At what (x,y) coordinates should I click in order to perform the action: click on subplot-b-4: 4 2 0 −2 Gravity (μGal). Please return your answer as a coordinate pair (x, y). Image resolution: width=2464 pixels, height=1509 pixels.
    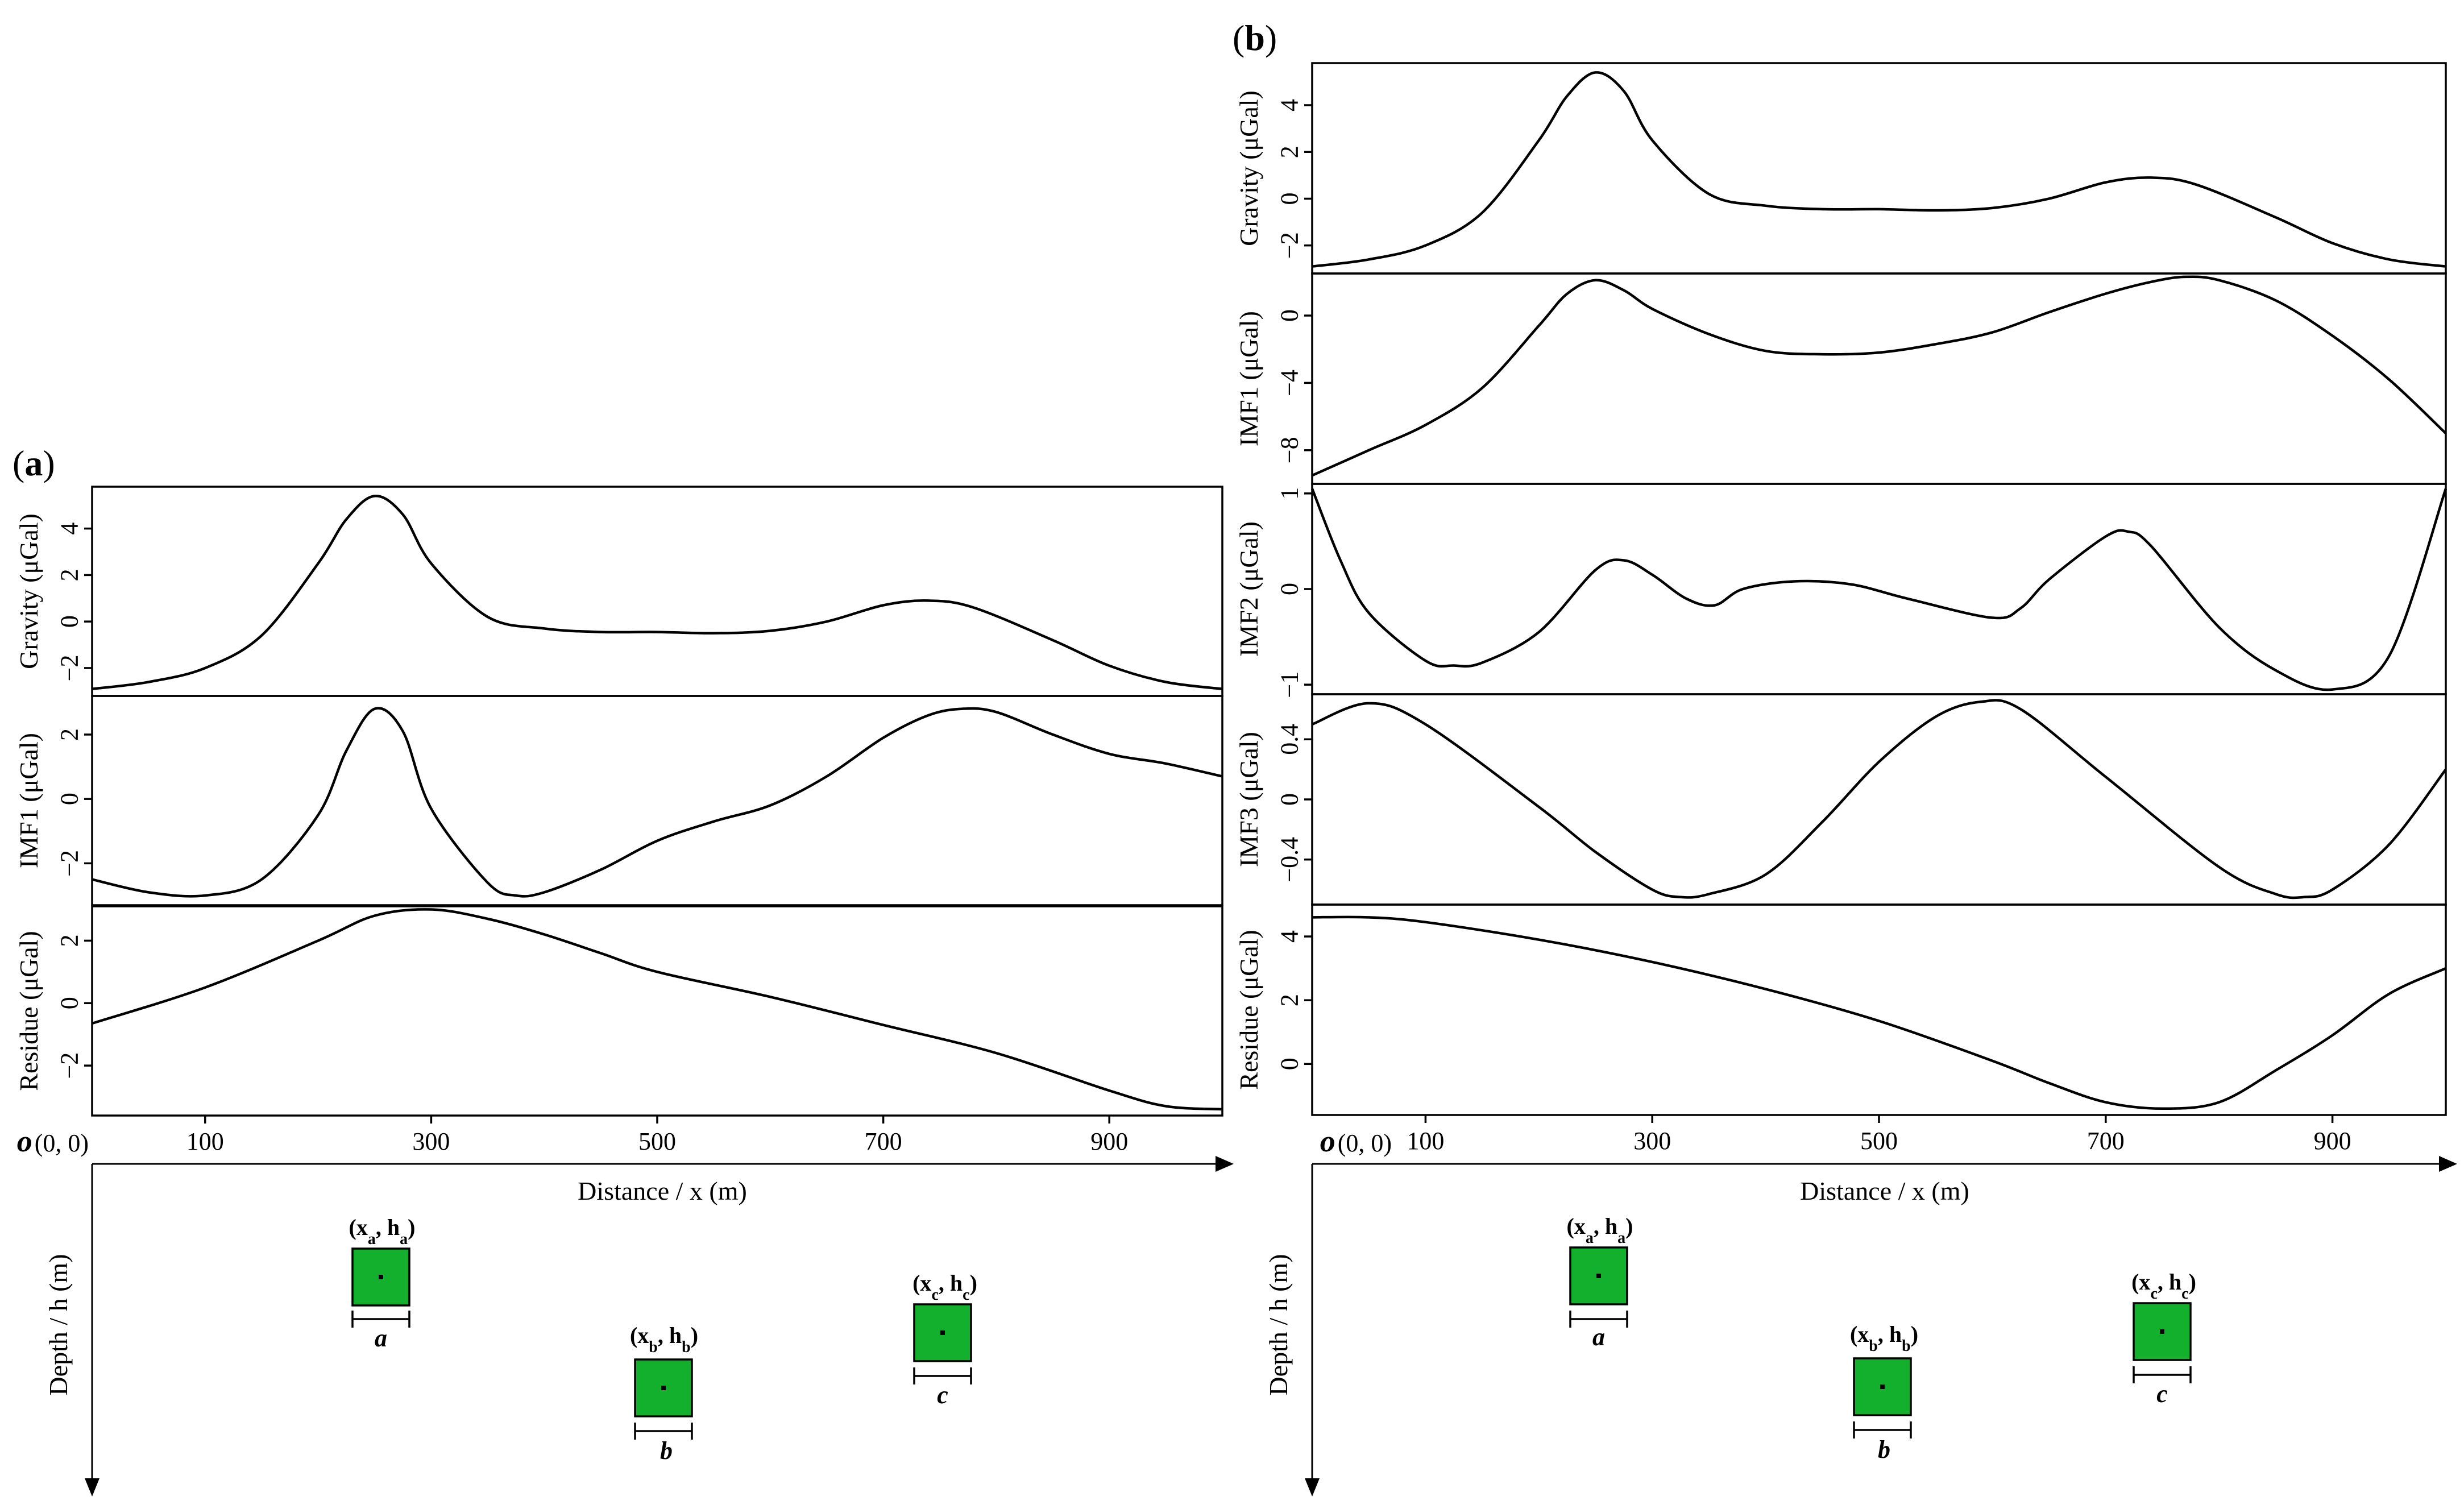
    Looking at the image, I should click on (1841, 169).